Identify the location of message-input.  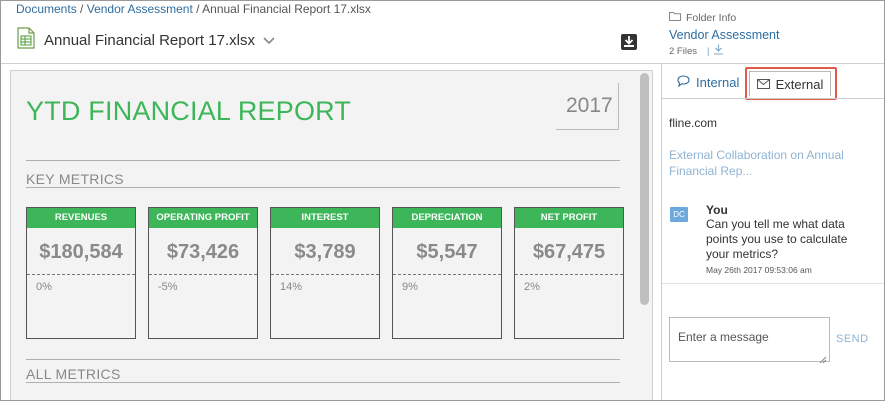
(753, 337).